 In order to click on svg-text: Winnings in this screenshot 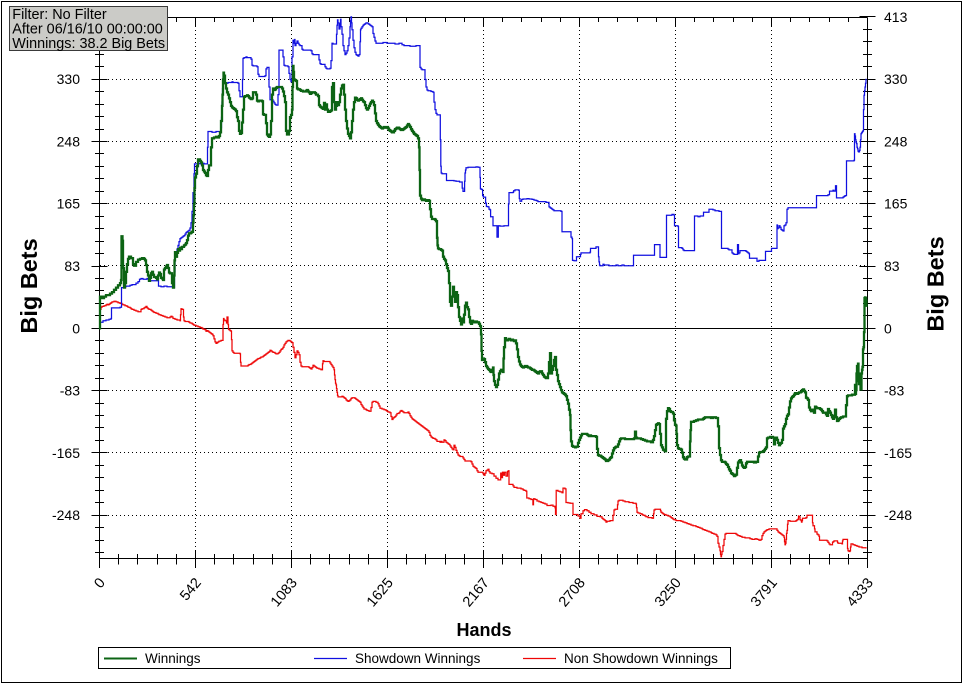, I will do `click(173, 658)`.